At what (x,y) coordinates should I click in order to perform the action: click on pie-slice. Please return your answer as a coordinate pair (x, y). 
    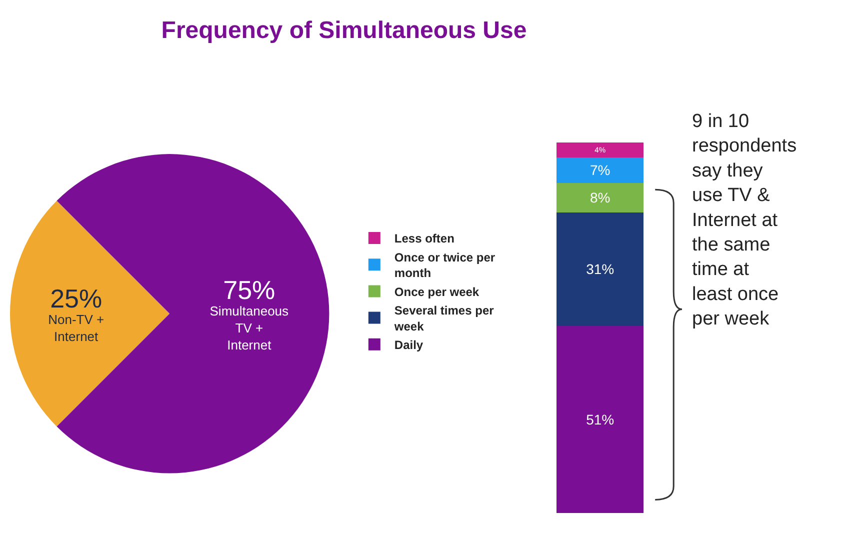
    Looking at the image, I should click on (90, 313).